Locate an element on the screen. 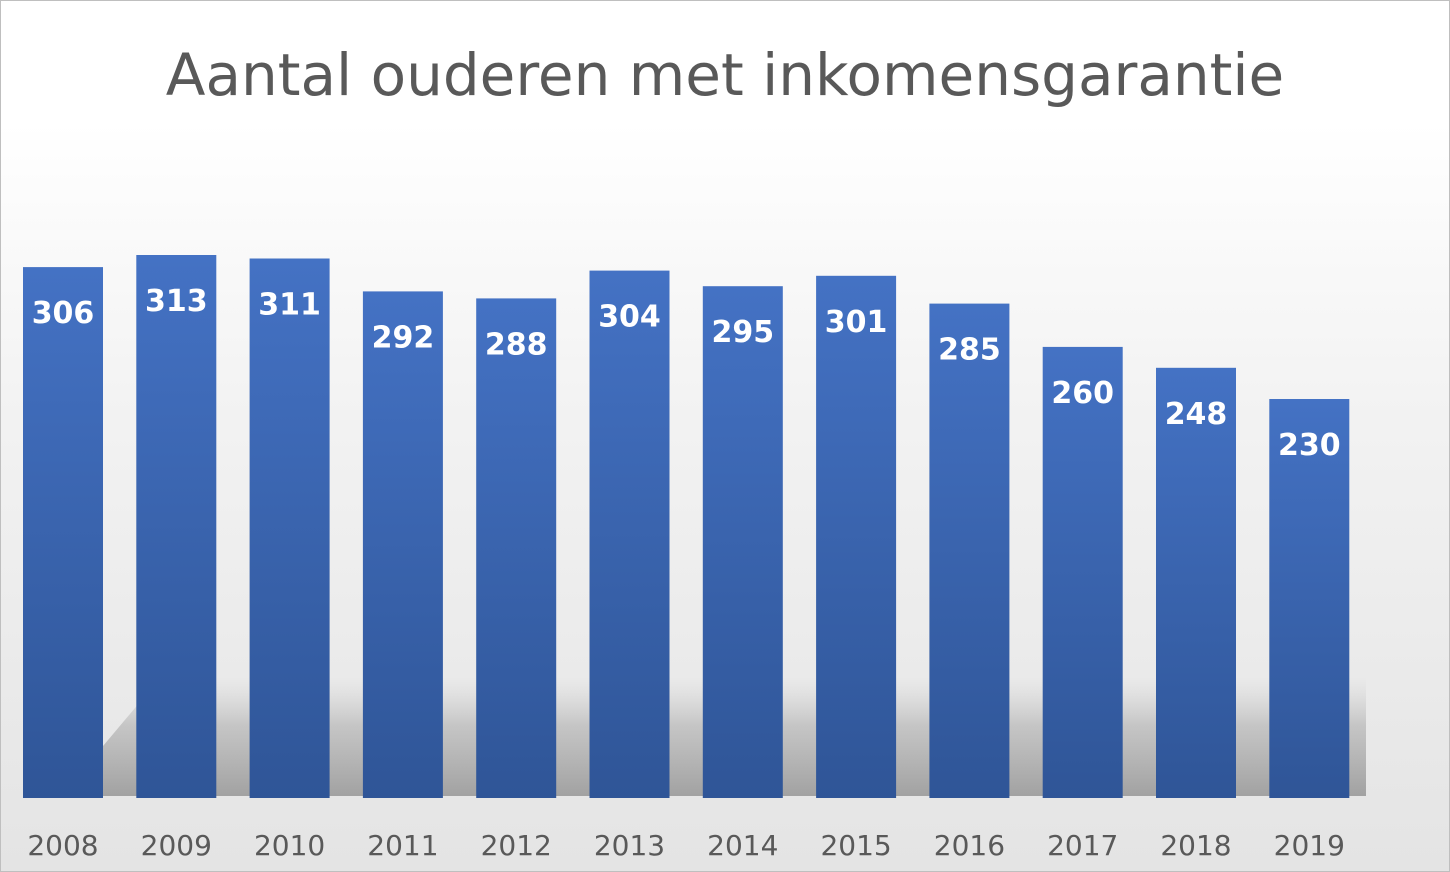  x-tick-2013: 2013 is located at coordinates (629, 845).